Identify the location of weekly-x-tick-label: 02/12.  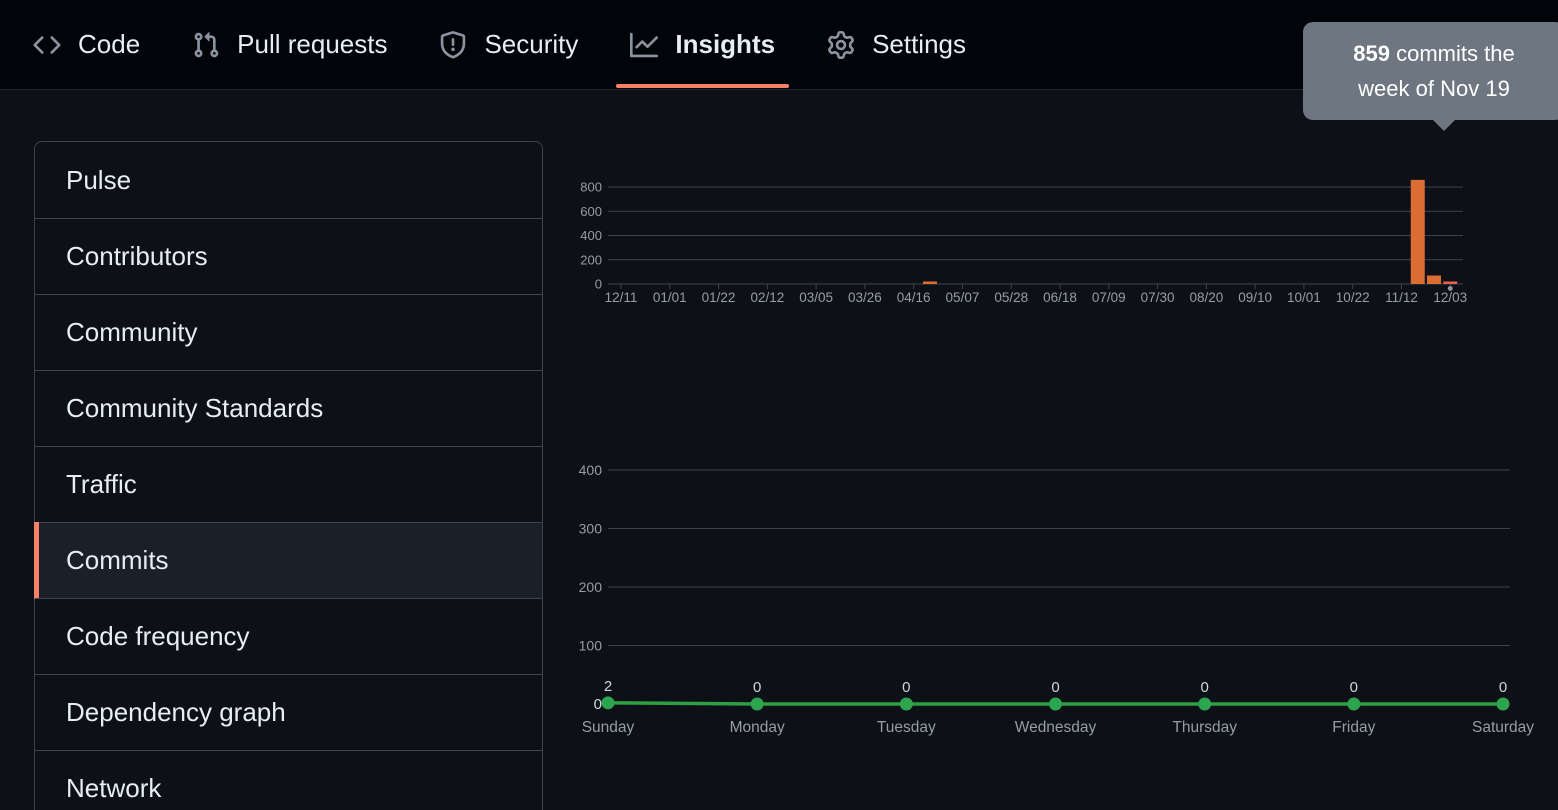
(767, 297).